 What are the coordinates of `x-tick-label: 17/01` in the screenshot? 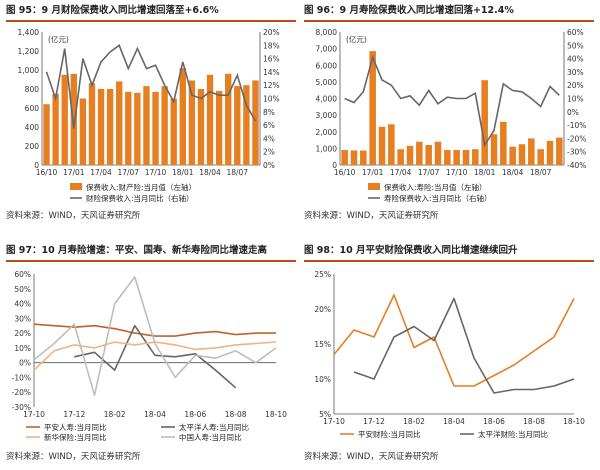 It's located at (373, 172).